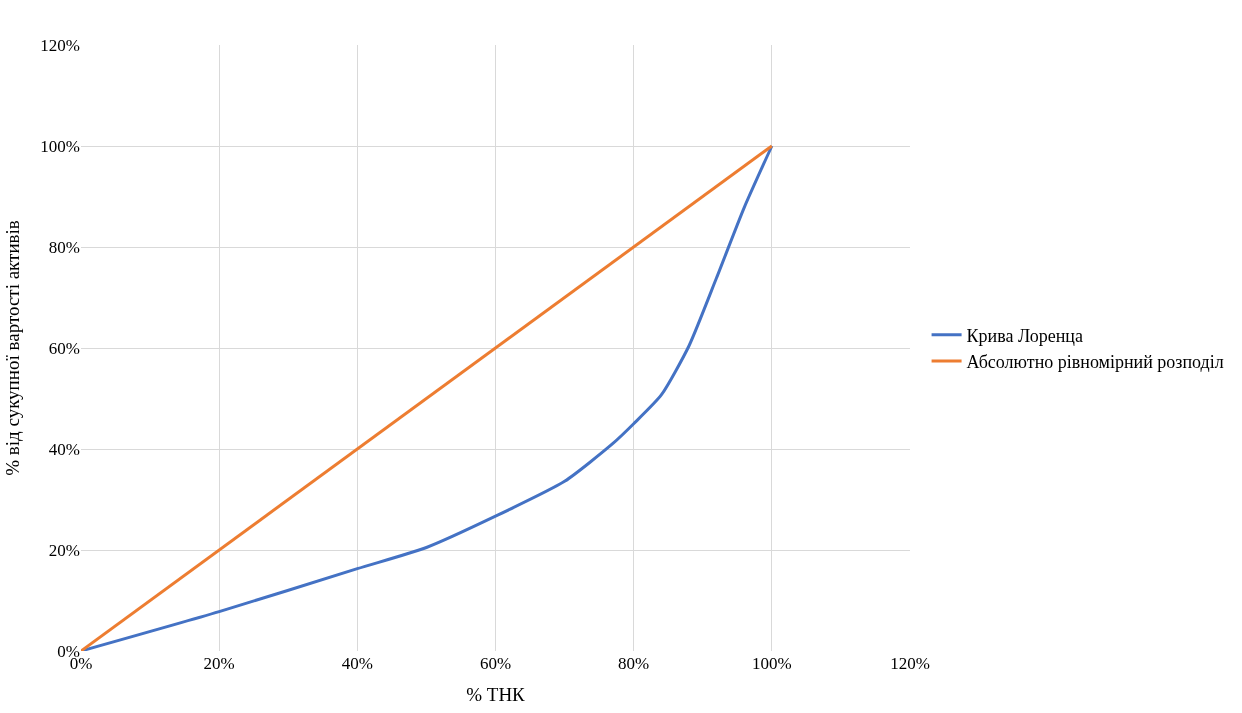 This screenshot has height=713, width=1242. I want to click on x-tick-label: 120%, so click(910, 663).